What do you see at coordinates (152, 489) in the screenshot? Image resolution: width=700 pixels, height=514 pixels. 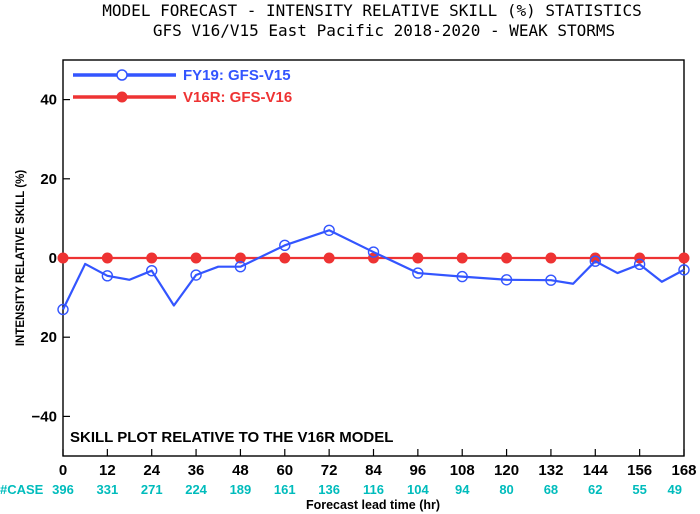 I see `case-count: 271` at bounding box center [152, 489].